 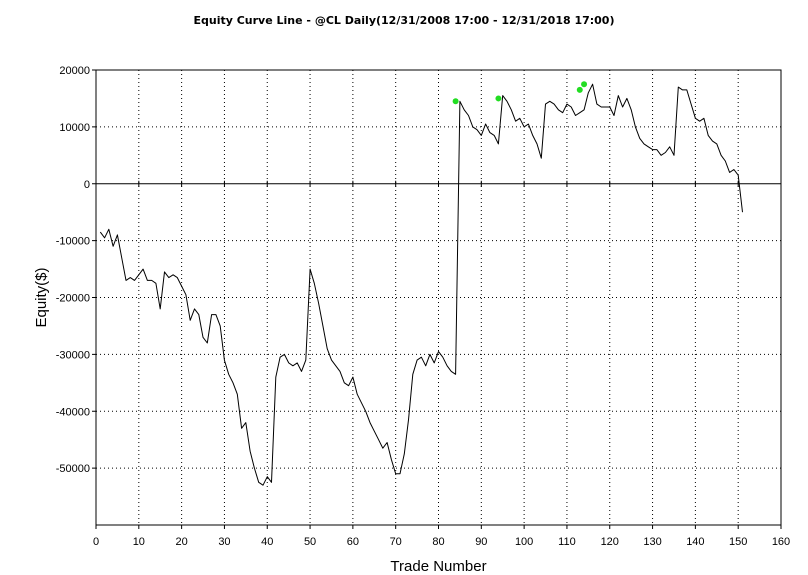 I want to click on x-tick-label: 70, so click(x=396, y=542).